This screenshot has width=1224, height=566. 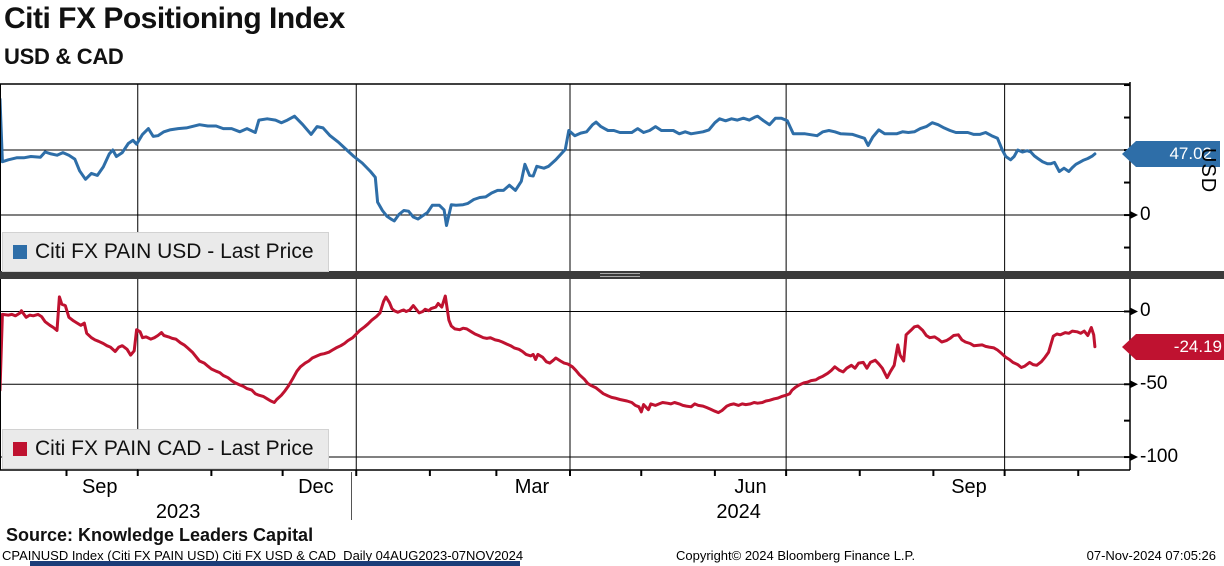 What do you see at coordinates (64, 56) in the screenshot?
I see `page-subtitle: USD & CAD` at bounding box center [64, 56].